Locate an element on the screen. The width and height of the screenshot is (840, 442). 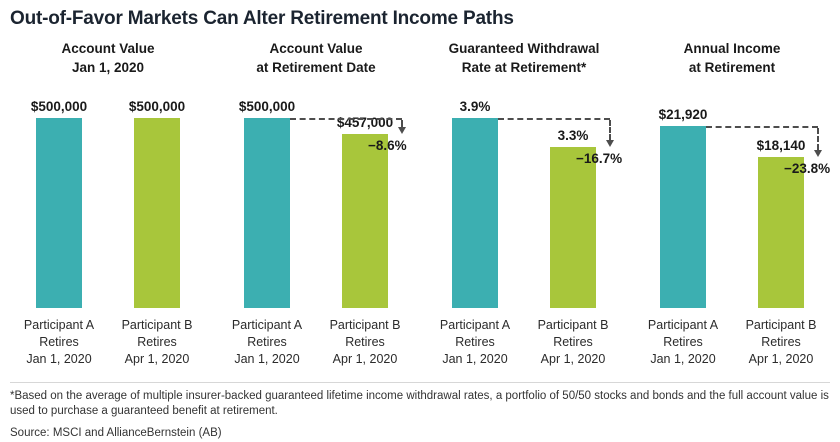
bar-column-participant-b: $500,000 is located at coordinates (157, 197).